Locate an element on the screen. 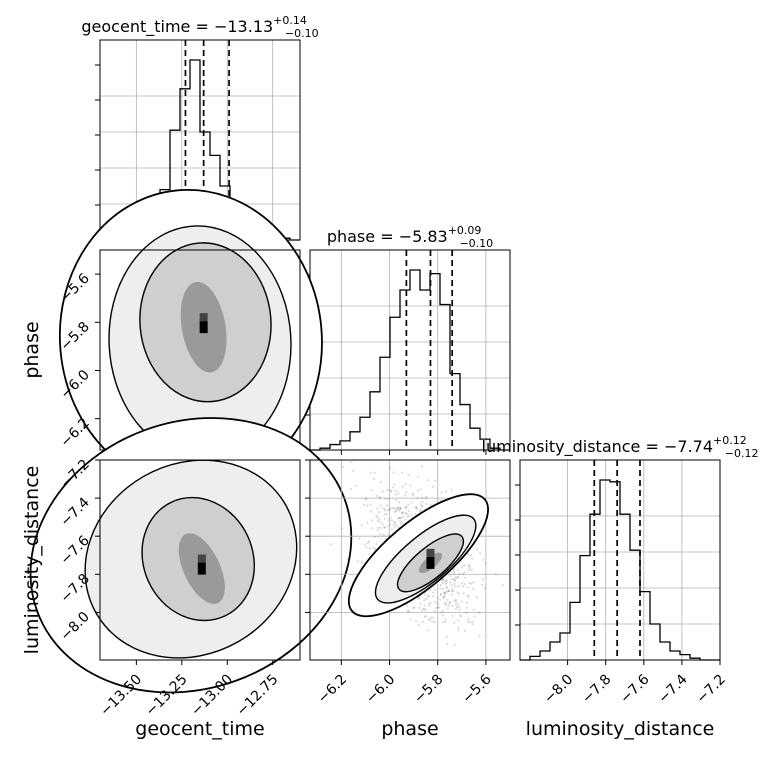  title-sub: −0.12 is located at coordinates (742, 453).